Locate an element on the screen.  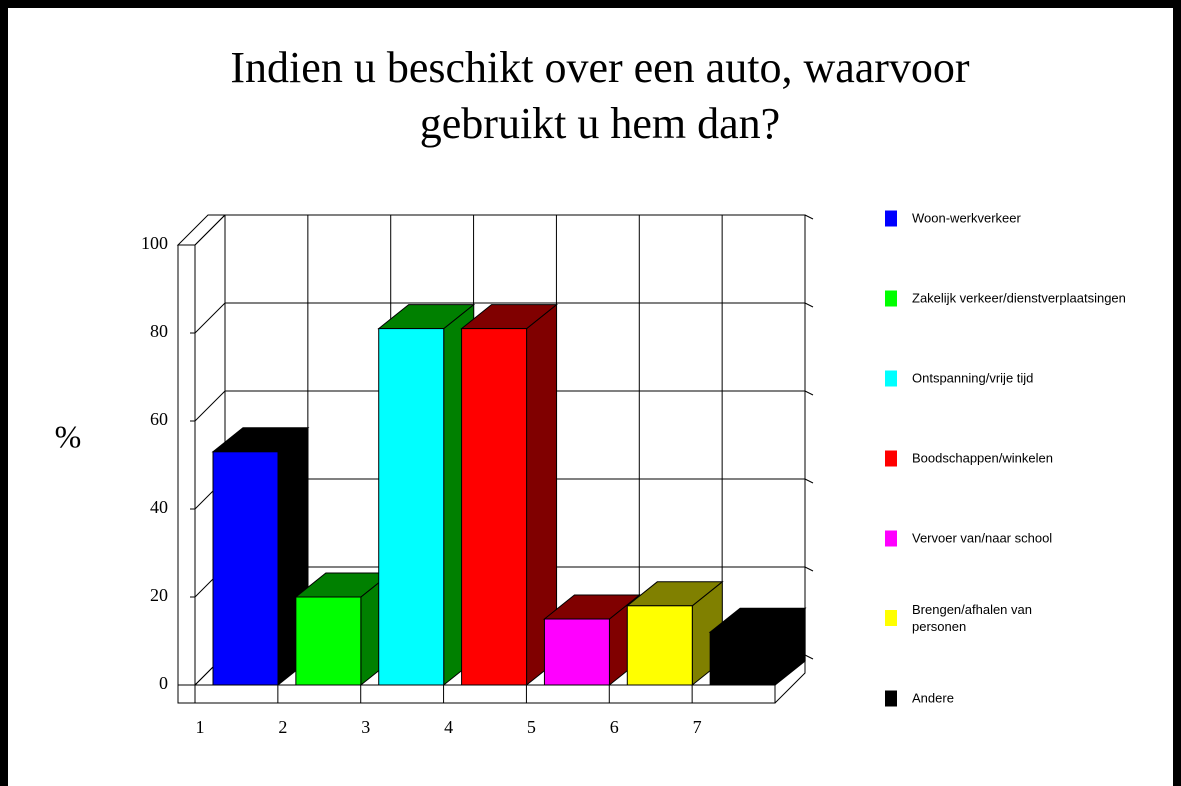
legend-label: Andere is located at coordinates (933, 698).